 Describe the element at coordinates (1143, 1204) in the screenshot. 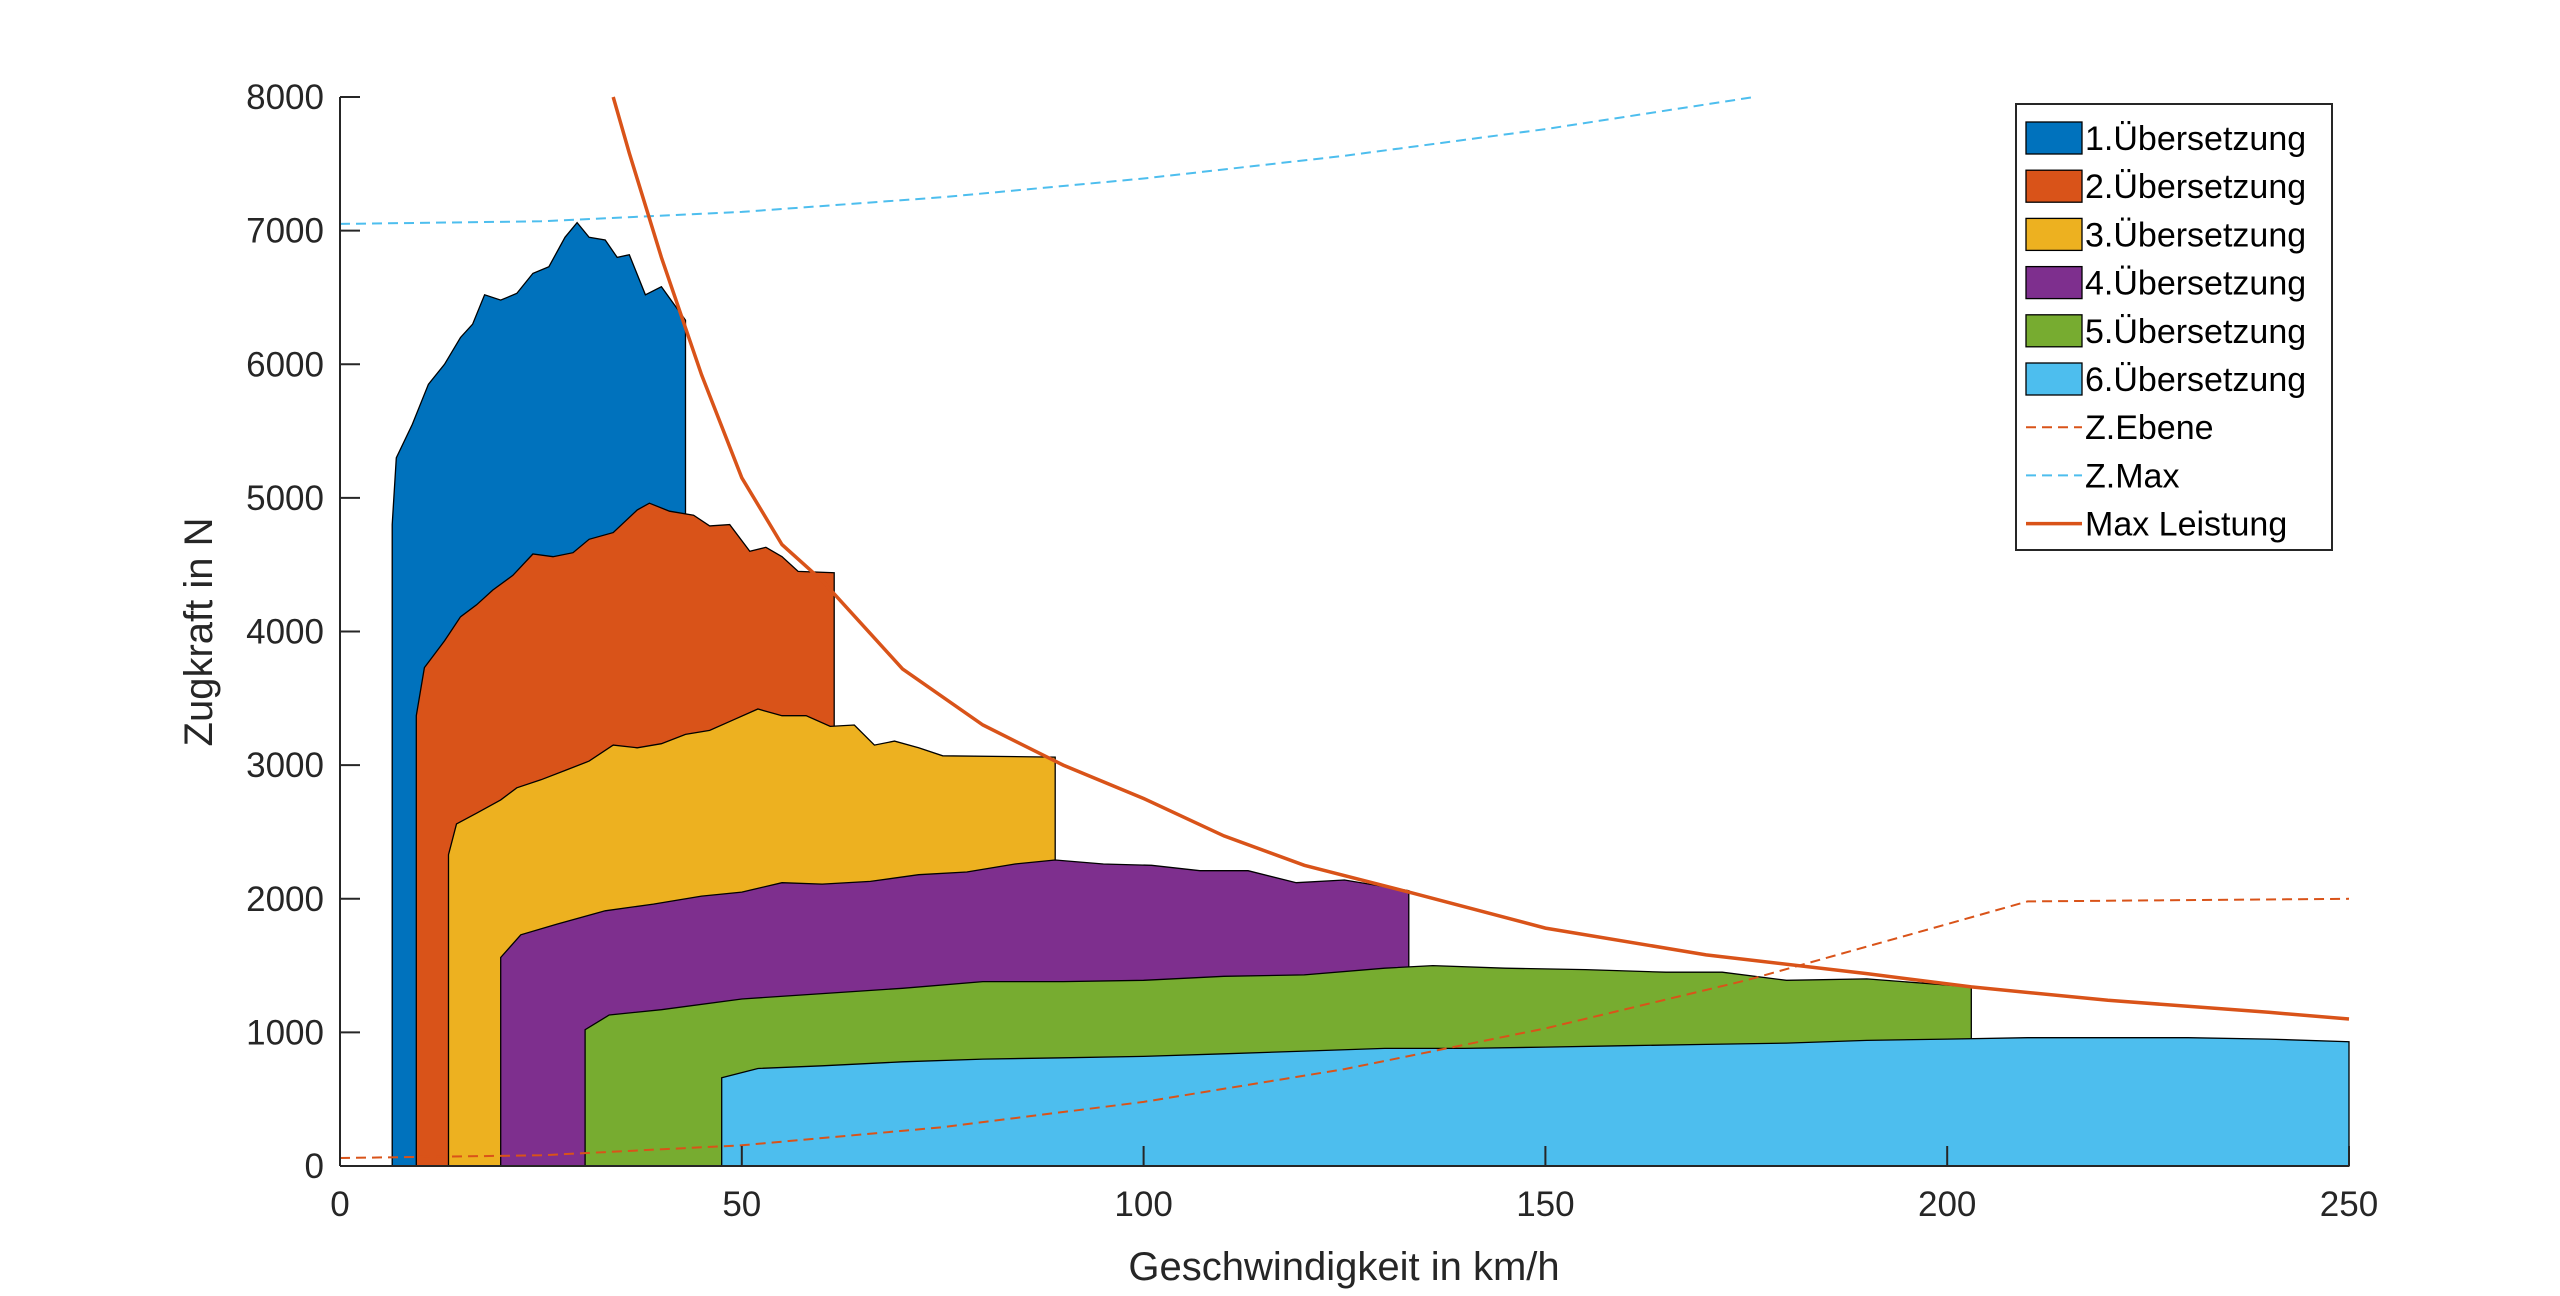

I see `x-tick-label: 100` at that location.